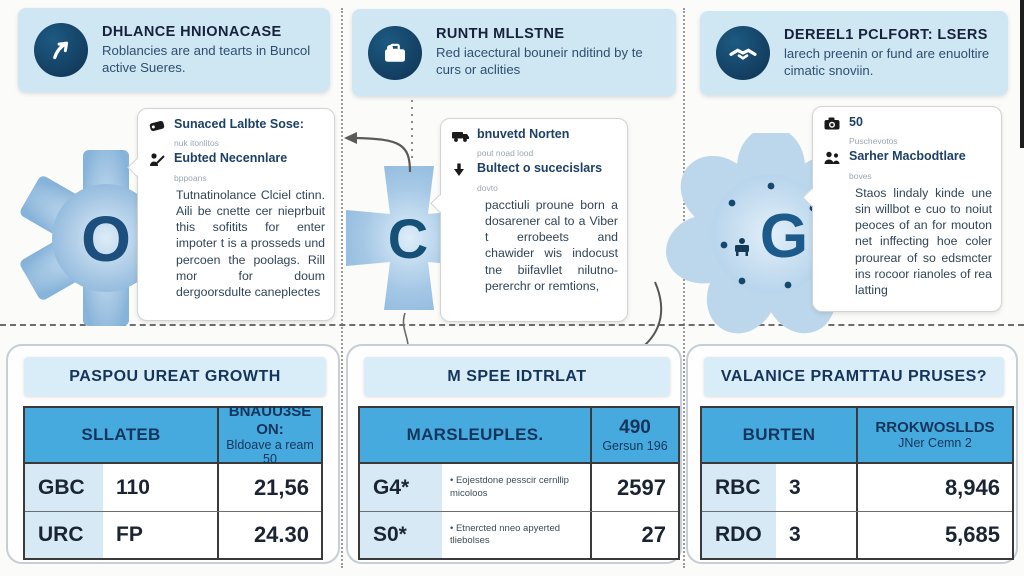 The width and height of the screenshot is (1024, 576). I want to click on table-header-line2: JNer Cemn 2, so click(935, 443).